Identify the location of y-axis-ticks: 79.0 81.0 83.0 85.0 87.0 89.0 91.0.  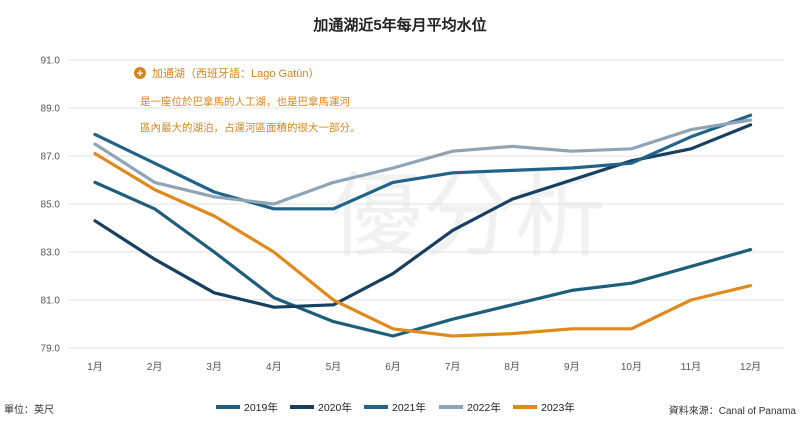
(51, 205).